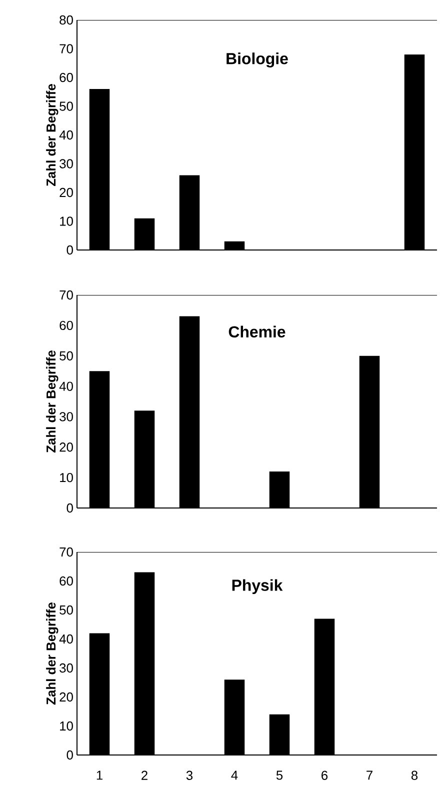 The width and height of the screenshot is (441, 790). Describe the element at coordinates (325, 775) in the screenshot. I see `x-tick-label: 6` at that location.